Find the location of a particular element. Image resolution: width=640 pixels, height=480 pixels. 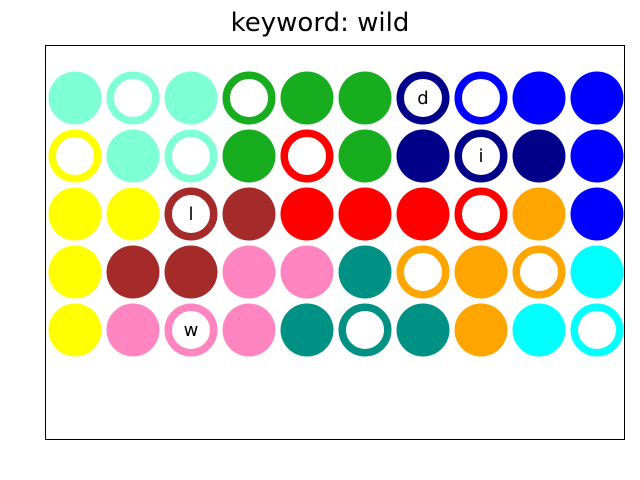

board-cell-r3-c9 is located at coordinates (597, 272).